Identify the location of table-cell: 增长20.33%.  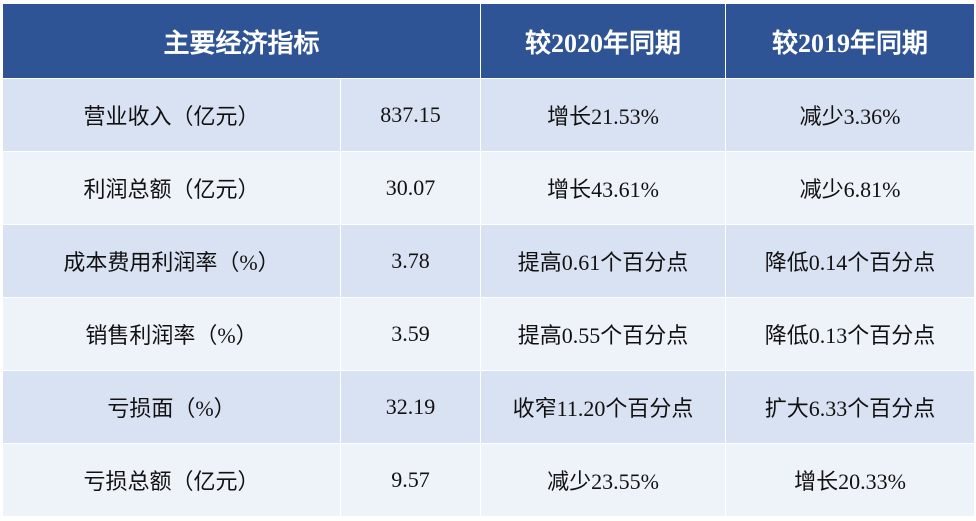
(850, 480).